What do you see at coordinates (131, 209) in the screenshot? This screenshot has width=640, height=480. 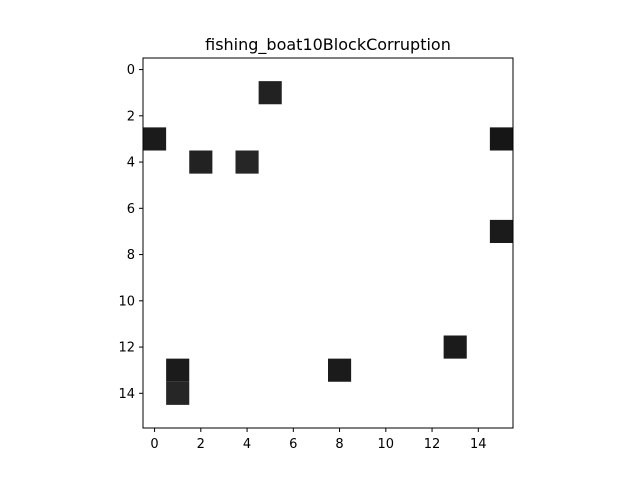 I see `y-tick-label: 6` at bounding box center [131, 209].